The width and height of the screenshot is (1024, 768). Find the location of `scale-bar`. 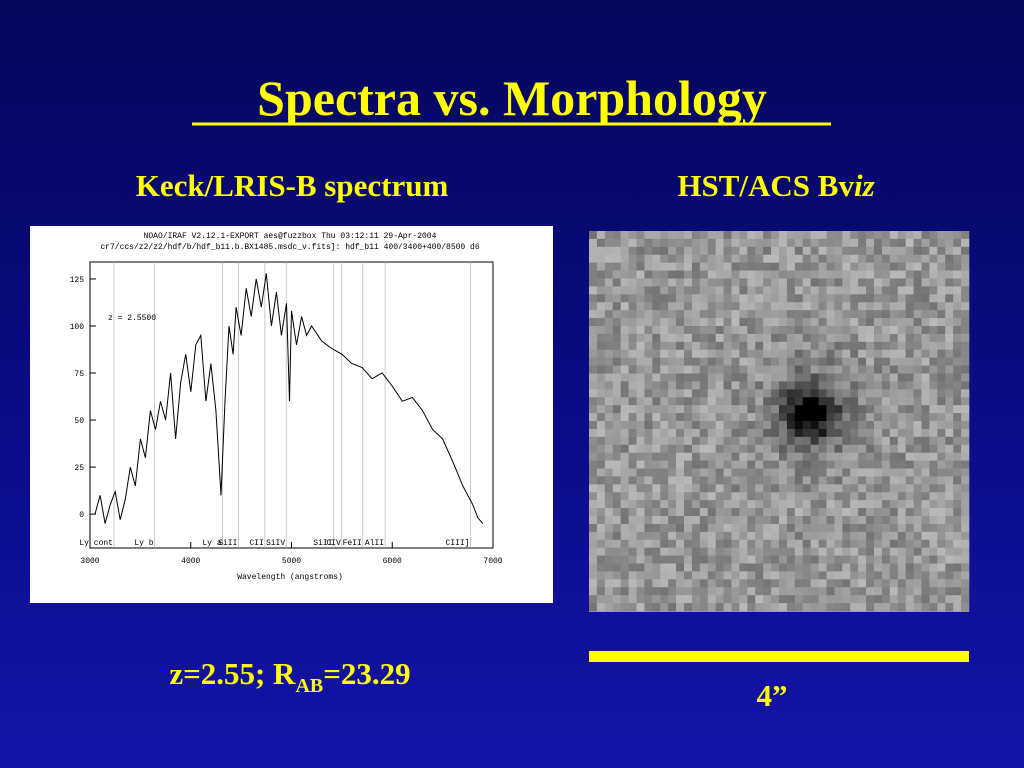

scale-bar is located at coordinates (779, 656).